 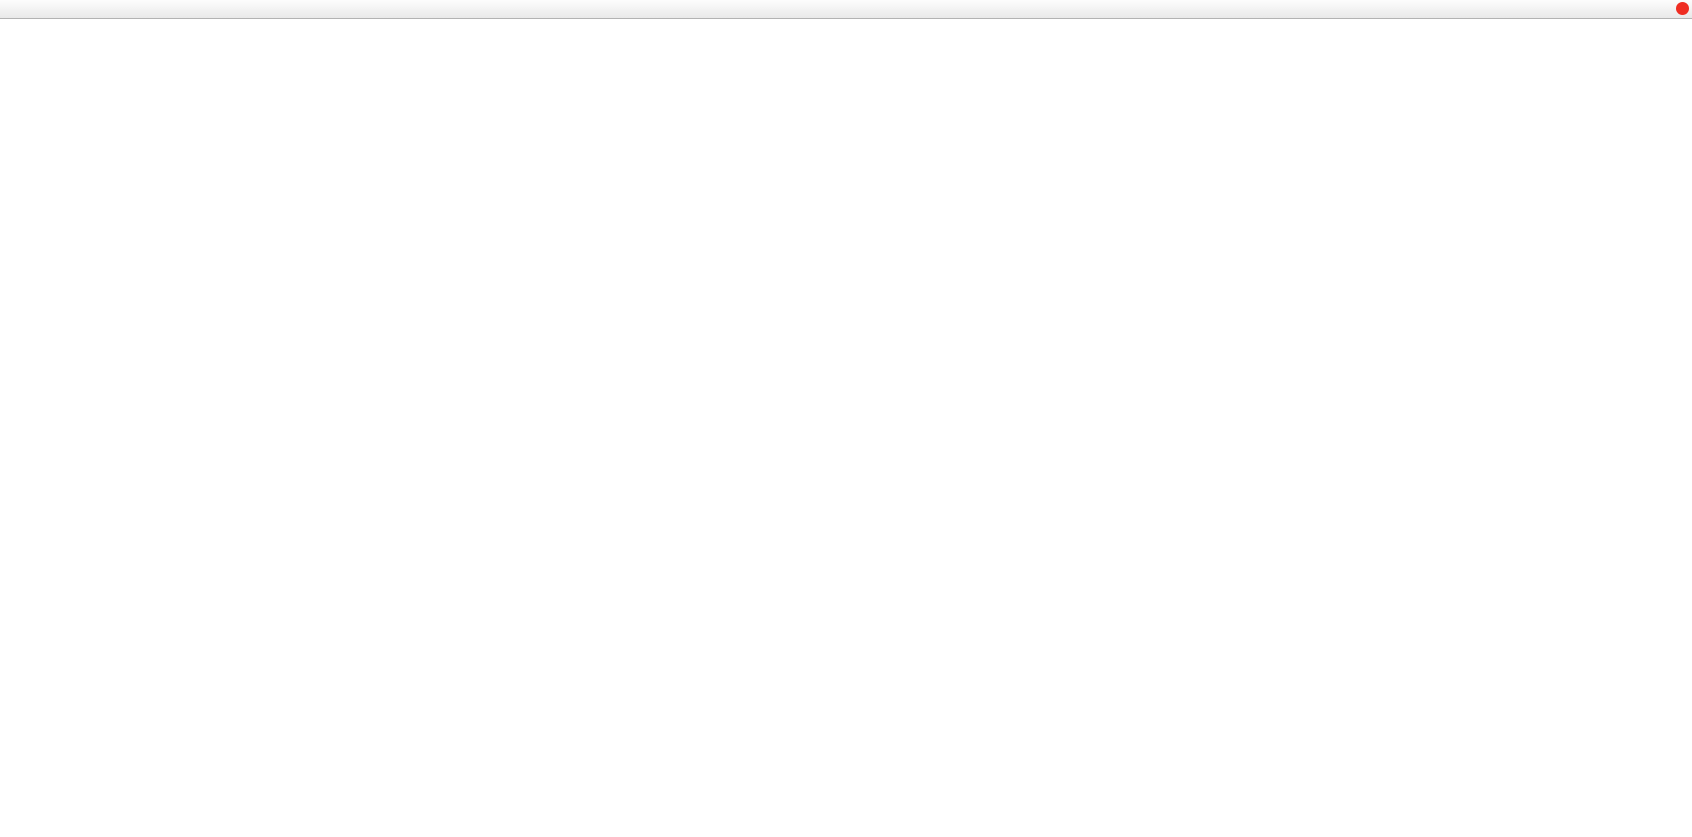 What do you see at coordinates (1682, 8) in the screenshot?
I see `notification-badge` at bounding box center [1682, 8].